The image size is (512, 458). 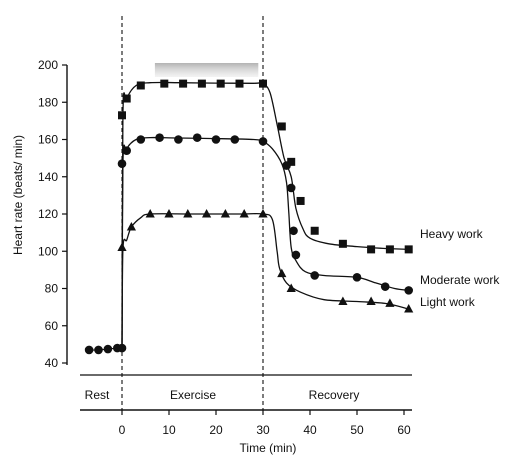 What do you see at coordinates (193, 395) in the screenshot?
I see `phase-label-exercise: Exercise` at bounding box center [193, 395].